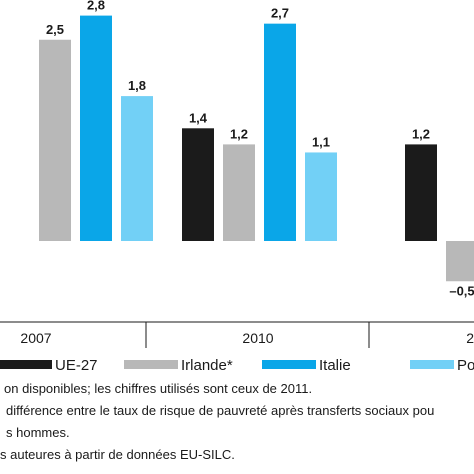 Image resolution: width=474 pixels, height=474 pixels. Describe the element at coordinates (76, 365) in the screenshot. I see `legend-label-ue27: UE-27` at that location.